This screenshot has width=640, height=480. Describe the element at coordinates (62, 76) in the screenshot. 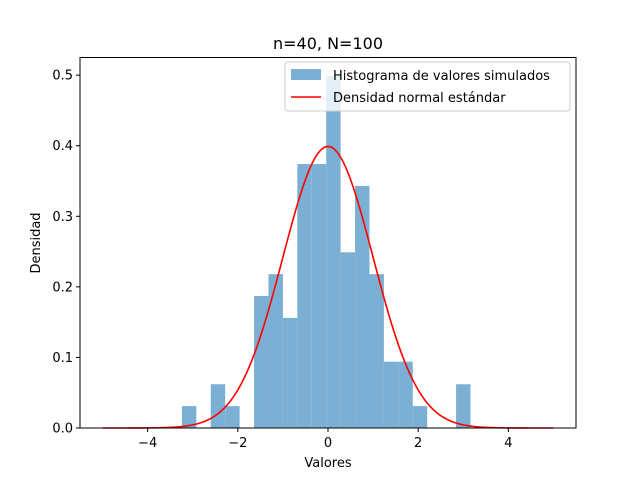

I see `y-tick-label: 0.5` at that location.